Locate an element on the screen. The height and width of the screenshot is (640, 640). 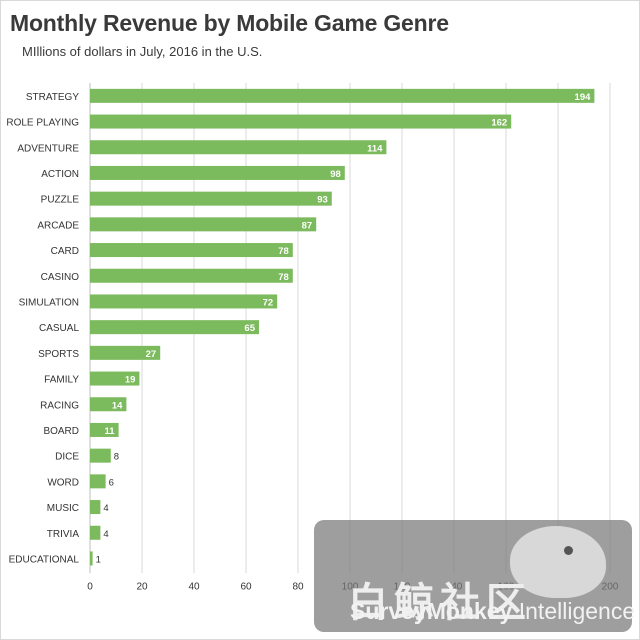
x-tick-label: 20 is located at coordinates (142, 586).